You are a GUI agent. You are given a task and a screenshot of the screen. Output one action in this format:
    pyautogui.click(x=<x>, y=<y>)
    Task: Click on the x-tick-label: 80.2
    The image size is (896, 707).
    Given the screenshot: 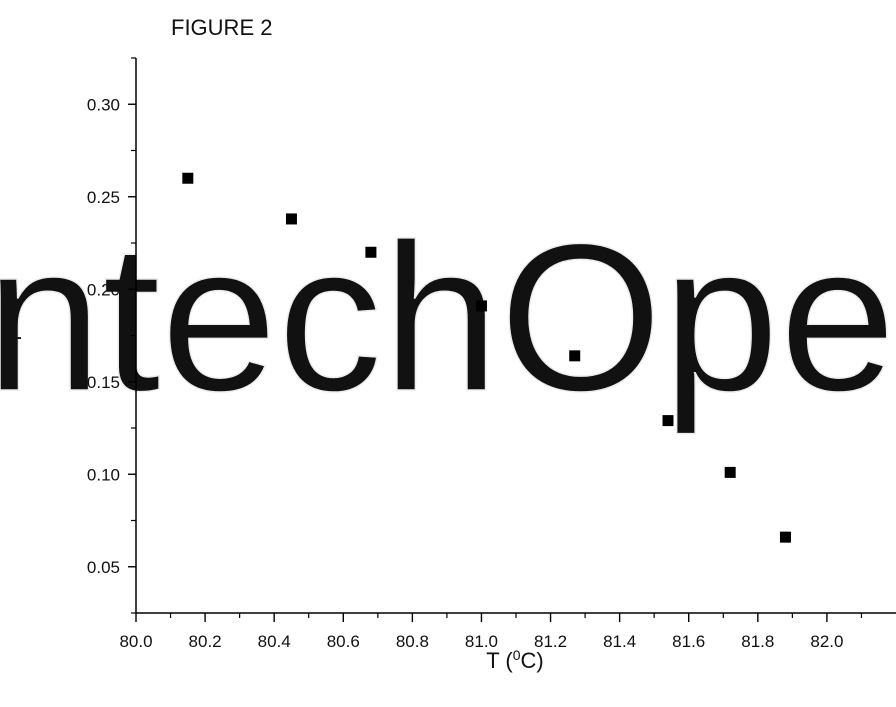 What is the action you would take?
    pyautogui.click(x=205, y=641)
    